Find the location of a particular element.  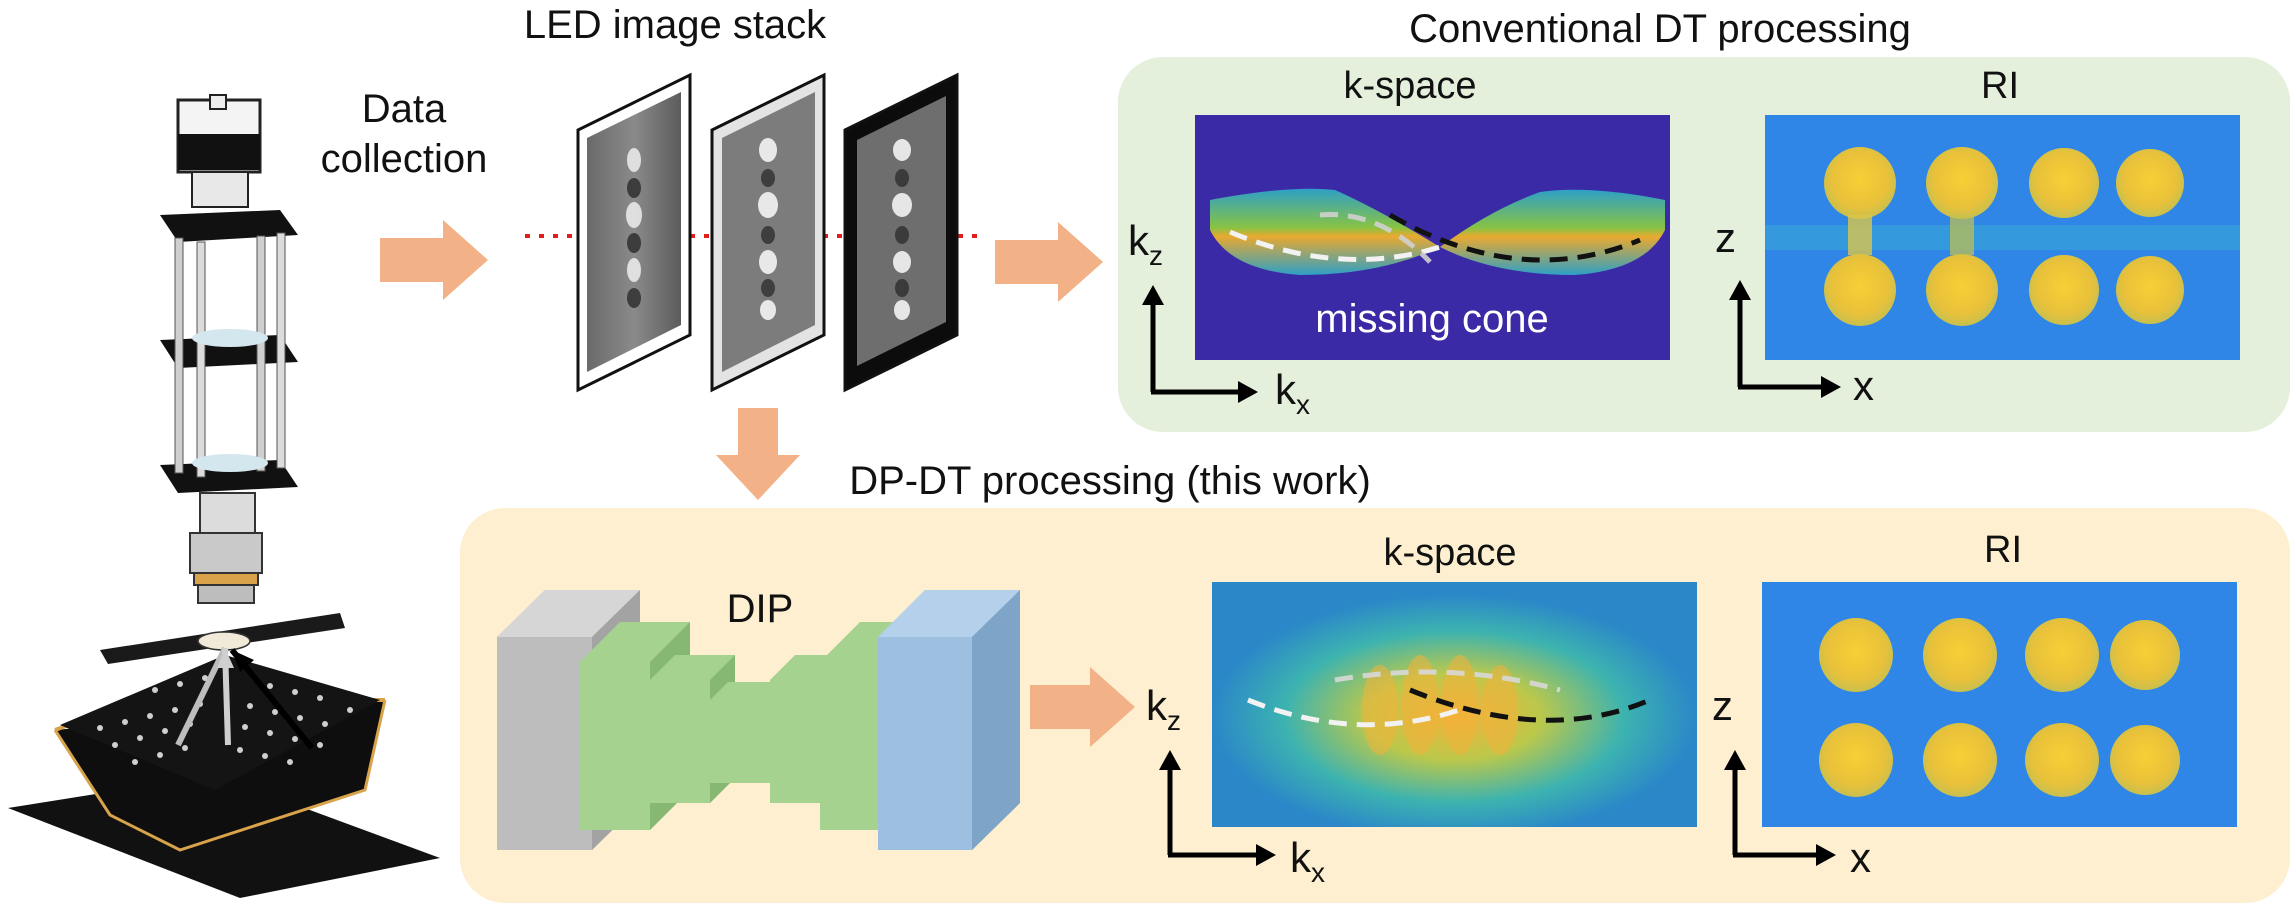

kspace-top-image: missing cone is located at coordinates (1432, 237).